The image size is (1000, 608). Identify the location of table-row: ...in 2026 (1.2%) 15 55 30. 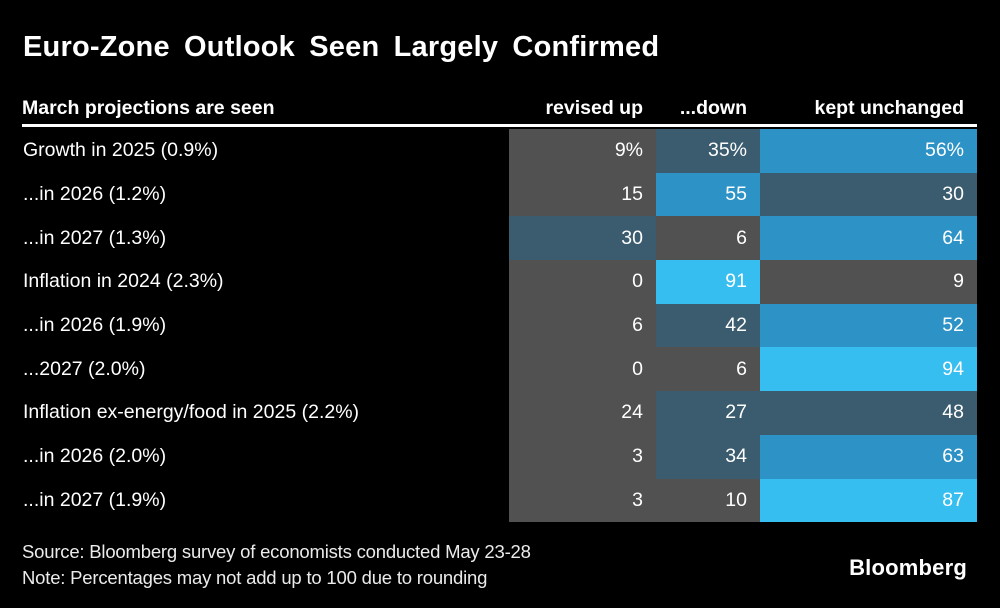
(499, 194).